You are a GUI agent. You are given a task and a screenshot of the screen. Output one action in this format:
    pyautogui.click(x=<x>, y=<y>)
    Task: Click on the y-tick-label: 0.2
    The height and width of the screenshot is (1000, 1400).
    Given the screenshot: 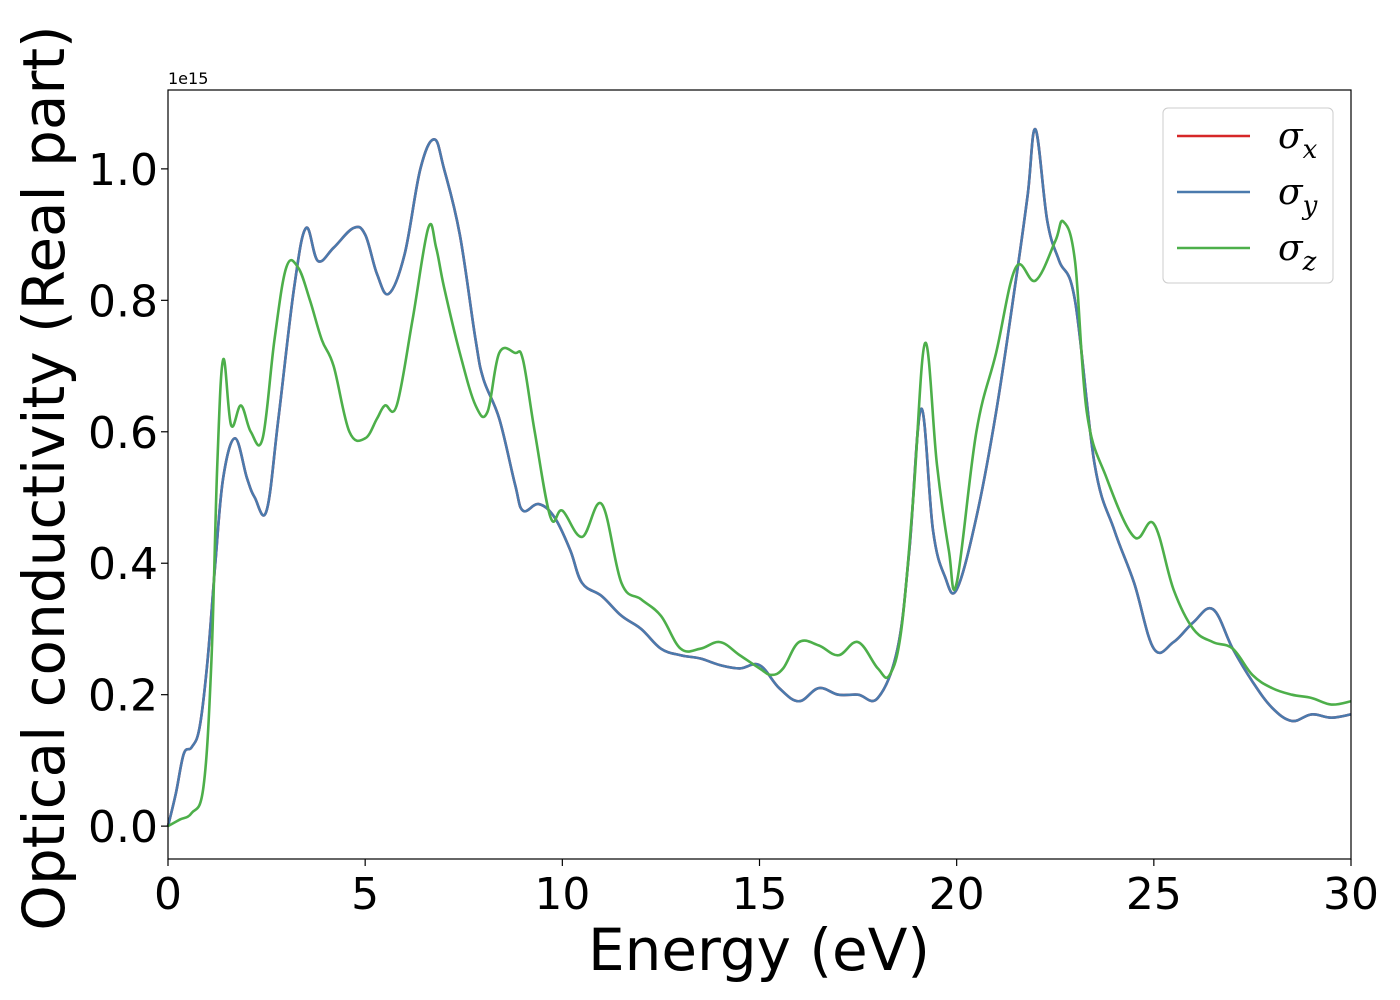 What is the action you would take?
    pyautogui.click(x=123, y=696)
    